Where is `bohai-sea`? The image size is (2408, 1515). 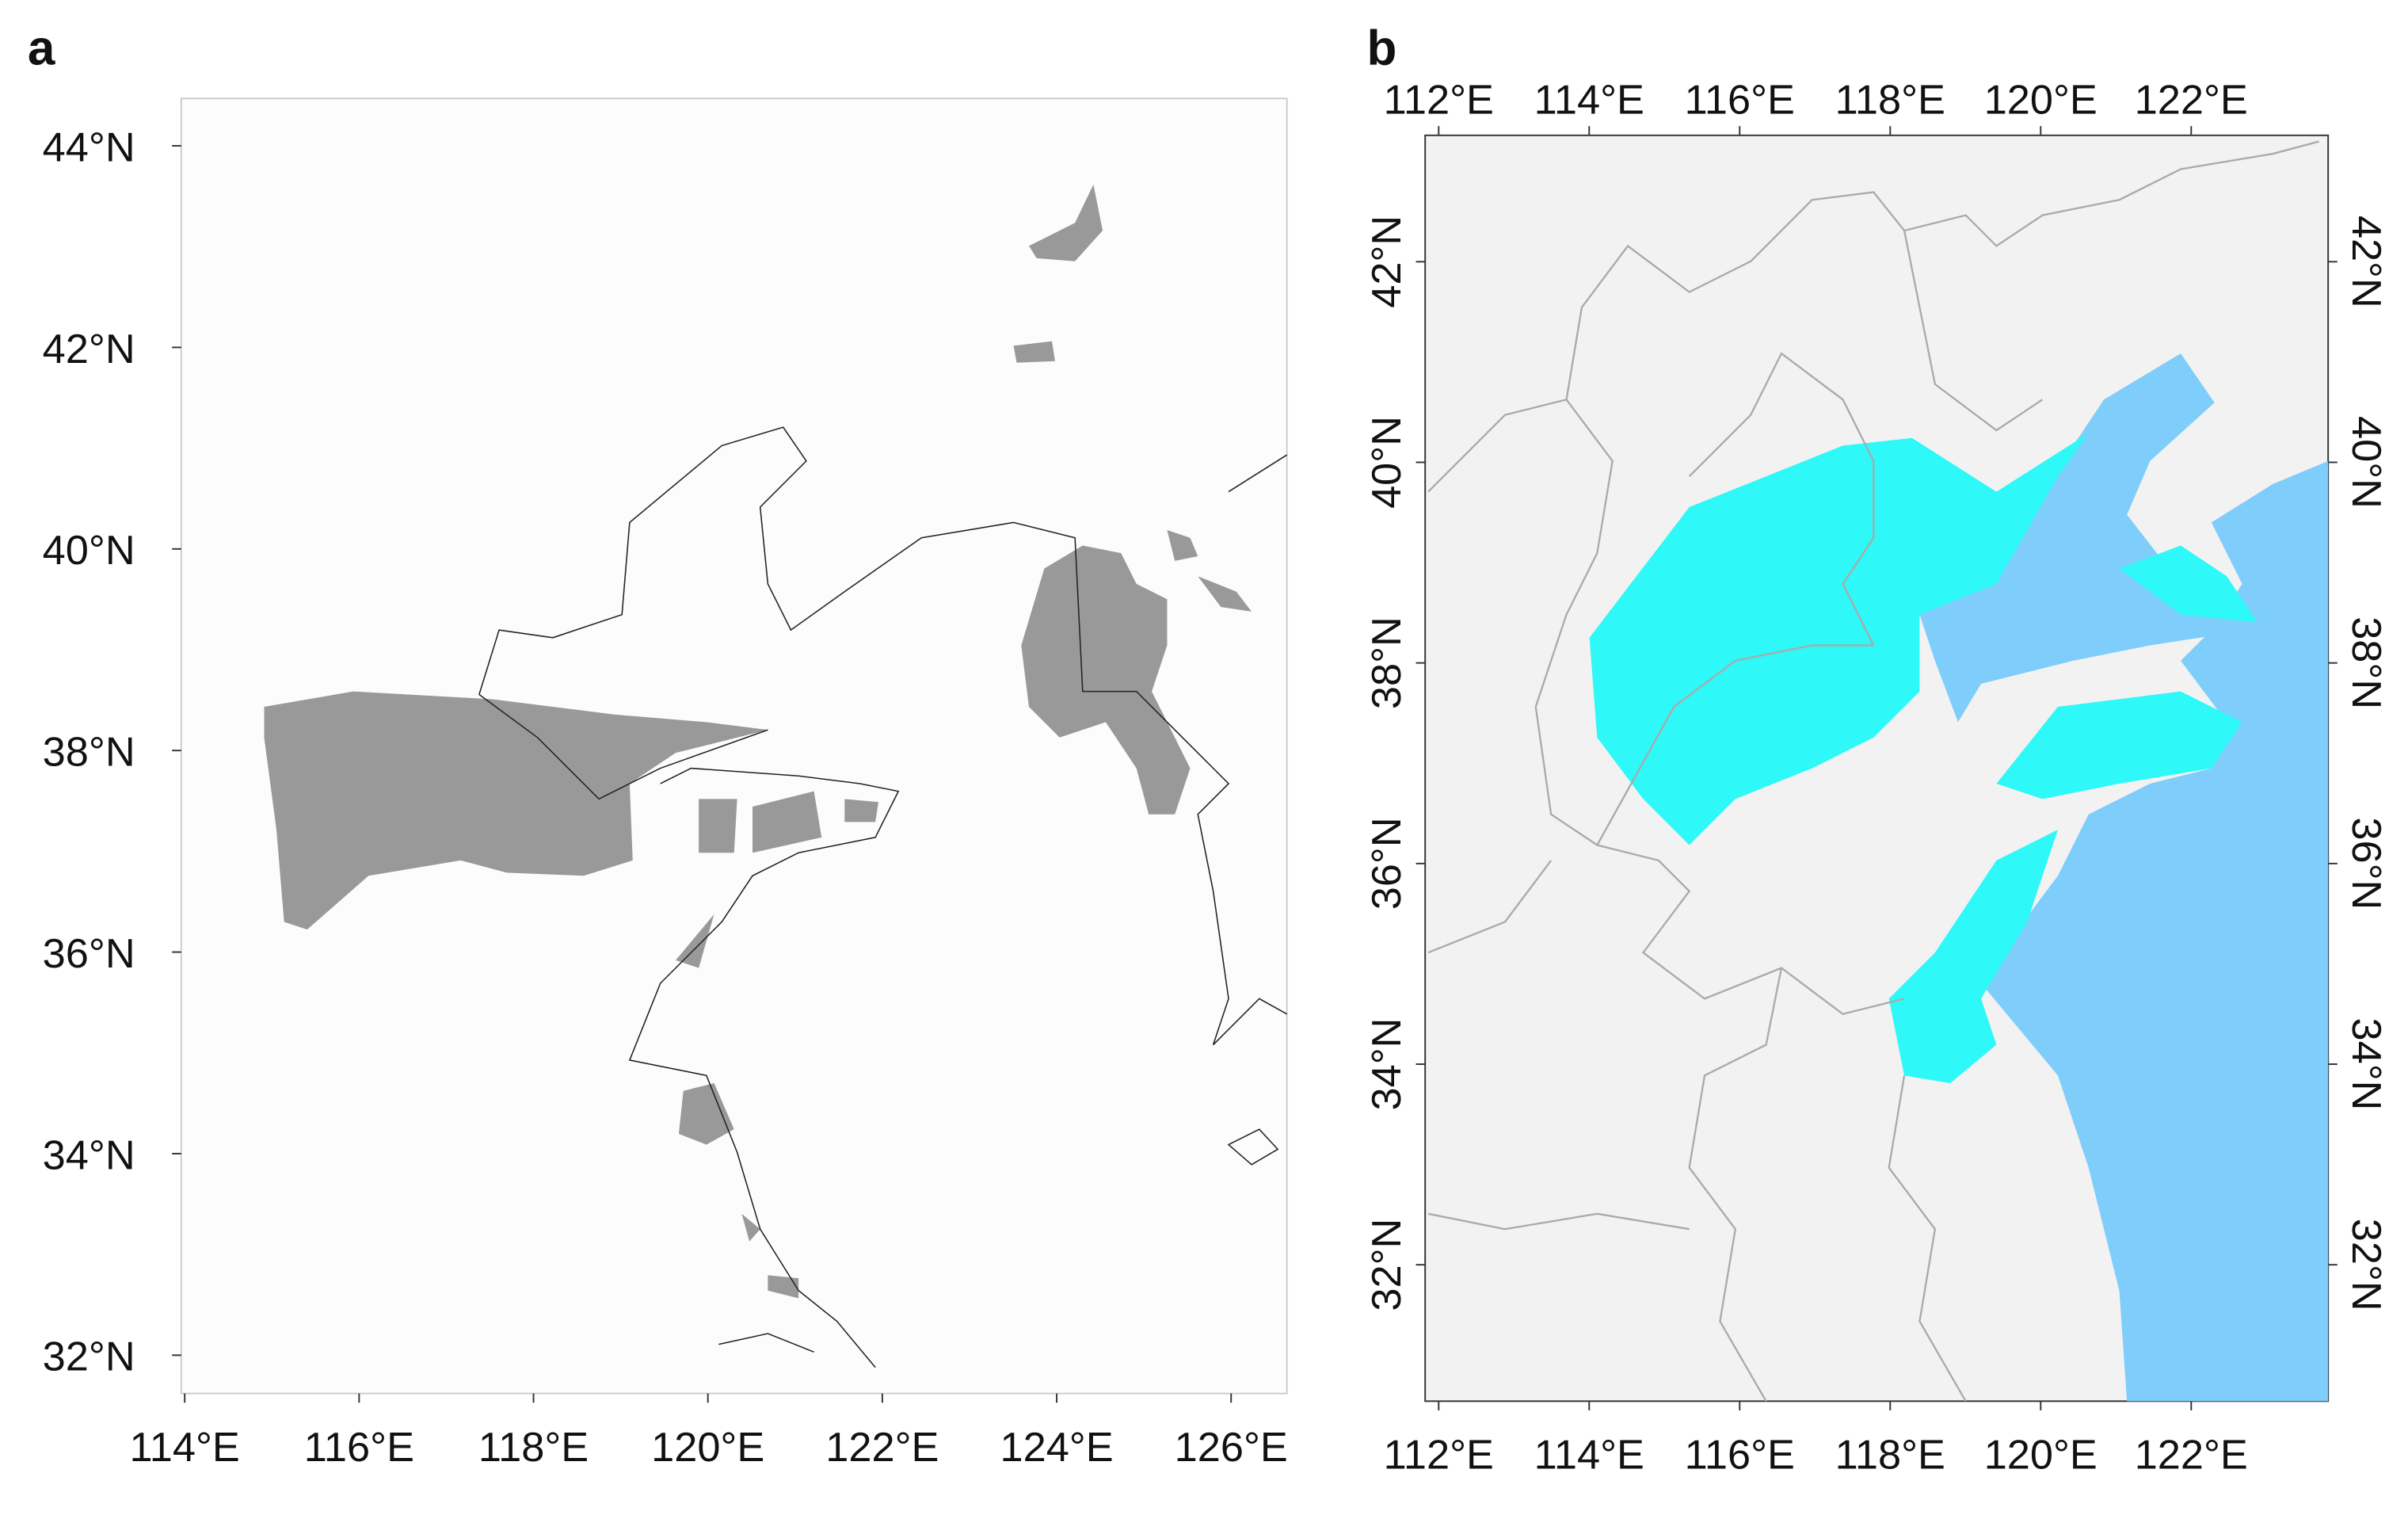
bohai-sea is located at coordinates (2084, 538).